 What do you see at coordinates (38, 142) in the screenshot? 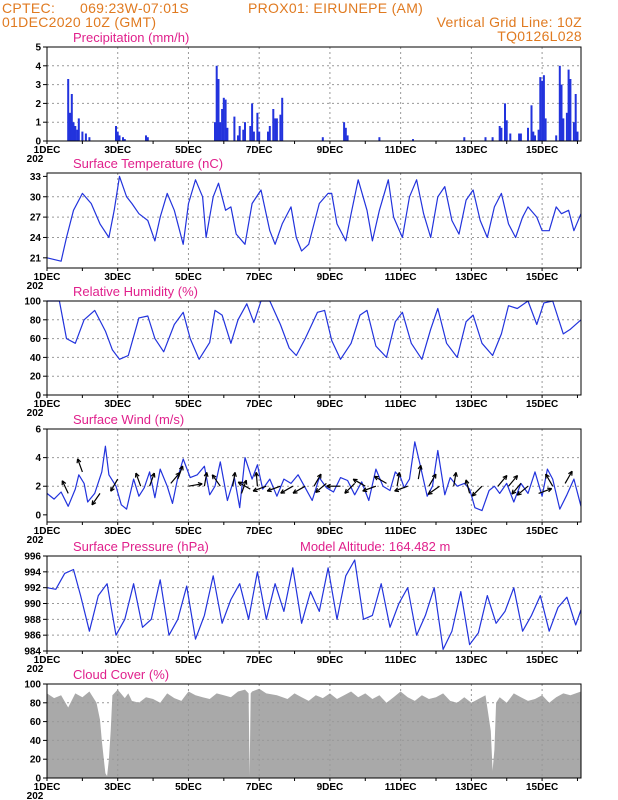
I see `precip-ytick-label: 0` at bounding box center [38, 142].